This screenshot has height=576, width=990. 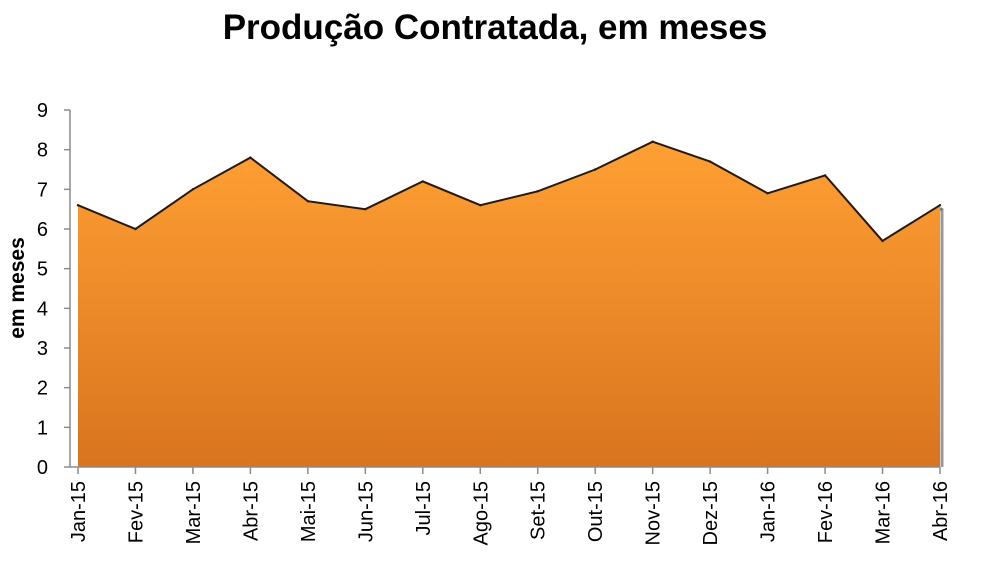 I want to click on y-tick-label: 6, so click(x=42, y=230).